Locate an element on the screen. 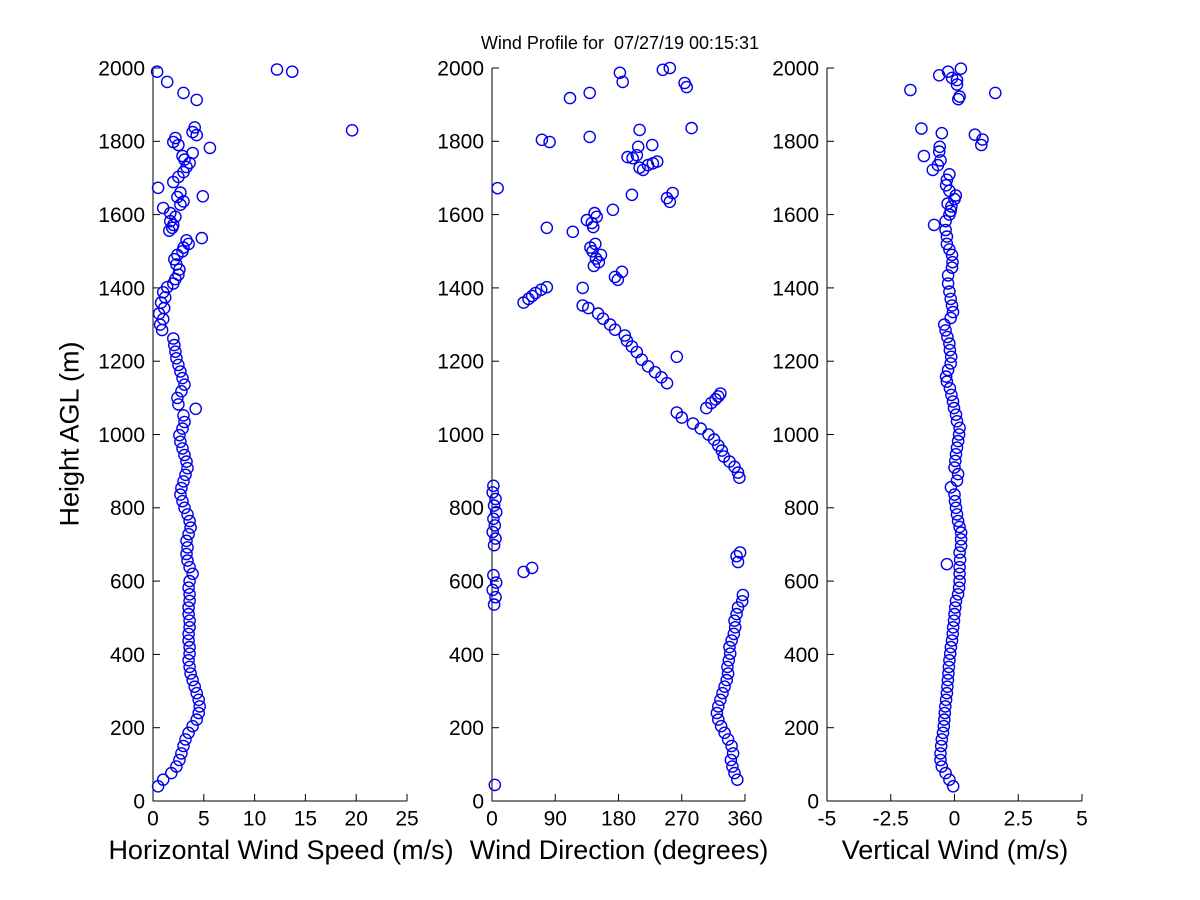 The image size is (1200, 900). x-tick-label: 20 is located at coordinates (356, 818).